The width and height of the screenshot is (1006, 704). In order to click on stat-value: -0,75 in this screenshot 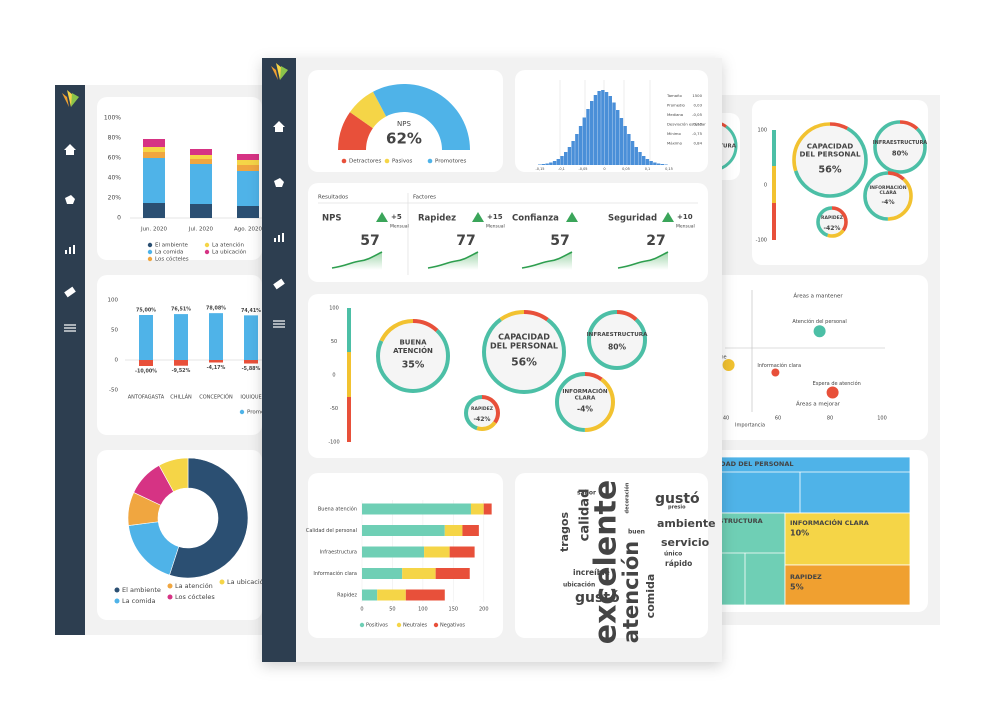, I will do `click(697, 133)`.